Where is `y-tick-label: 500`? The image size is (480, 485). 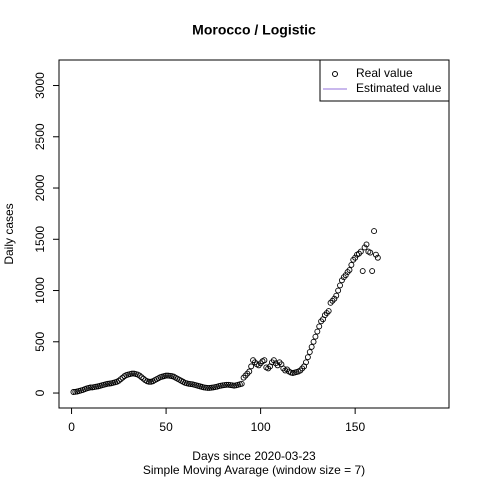
y-tick-label: 500 is located at coordinates (40, 341).